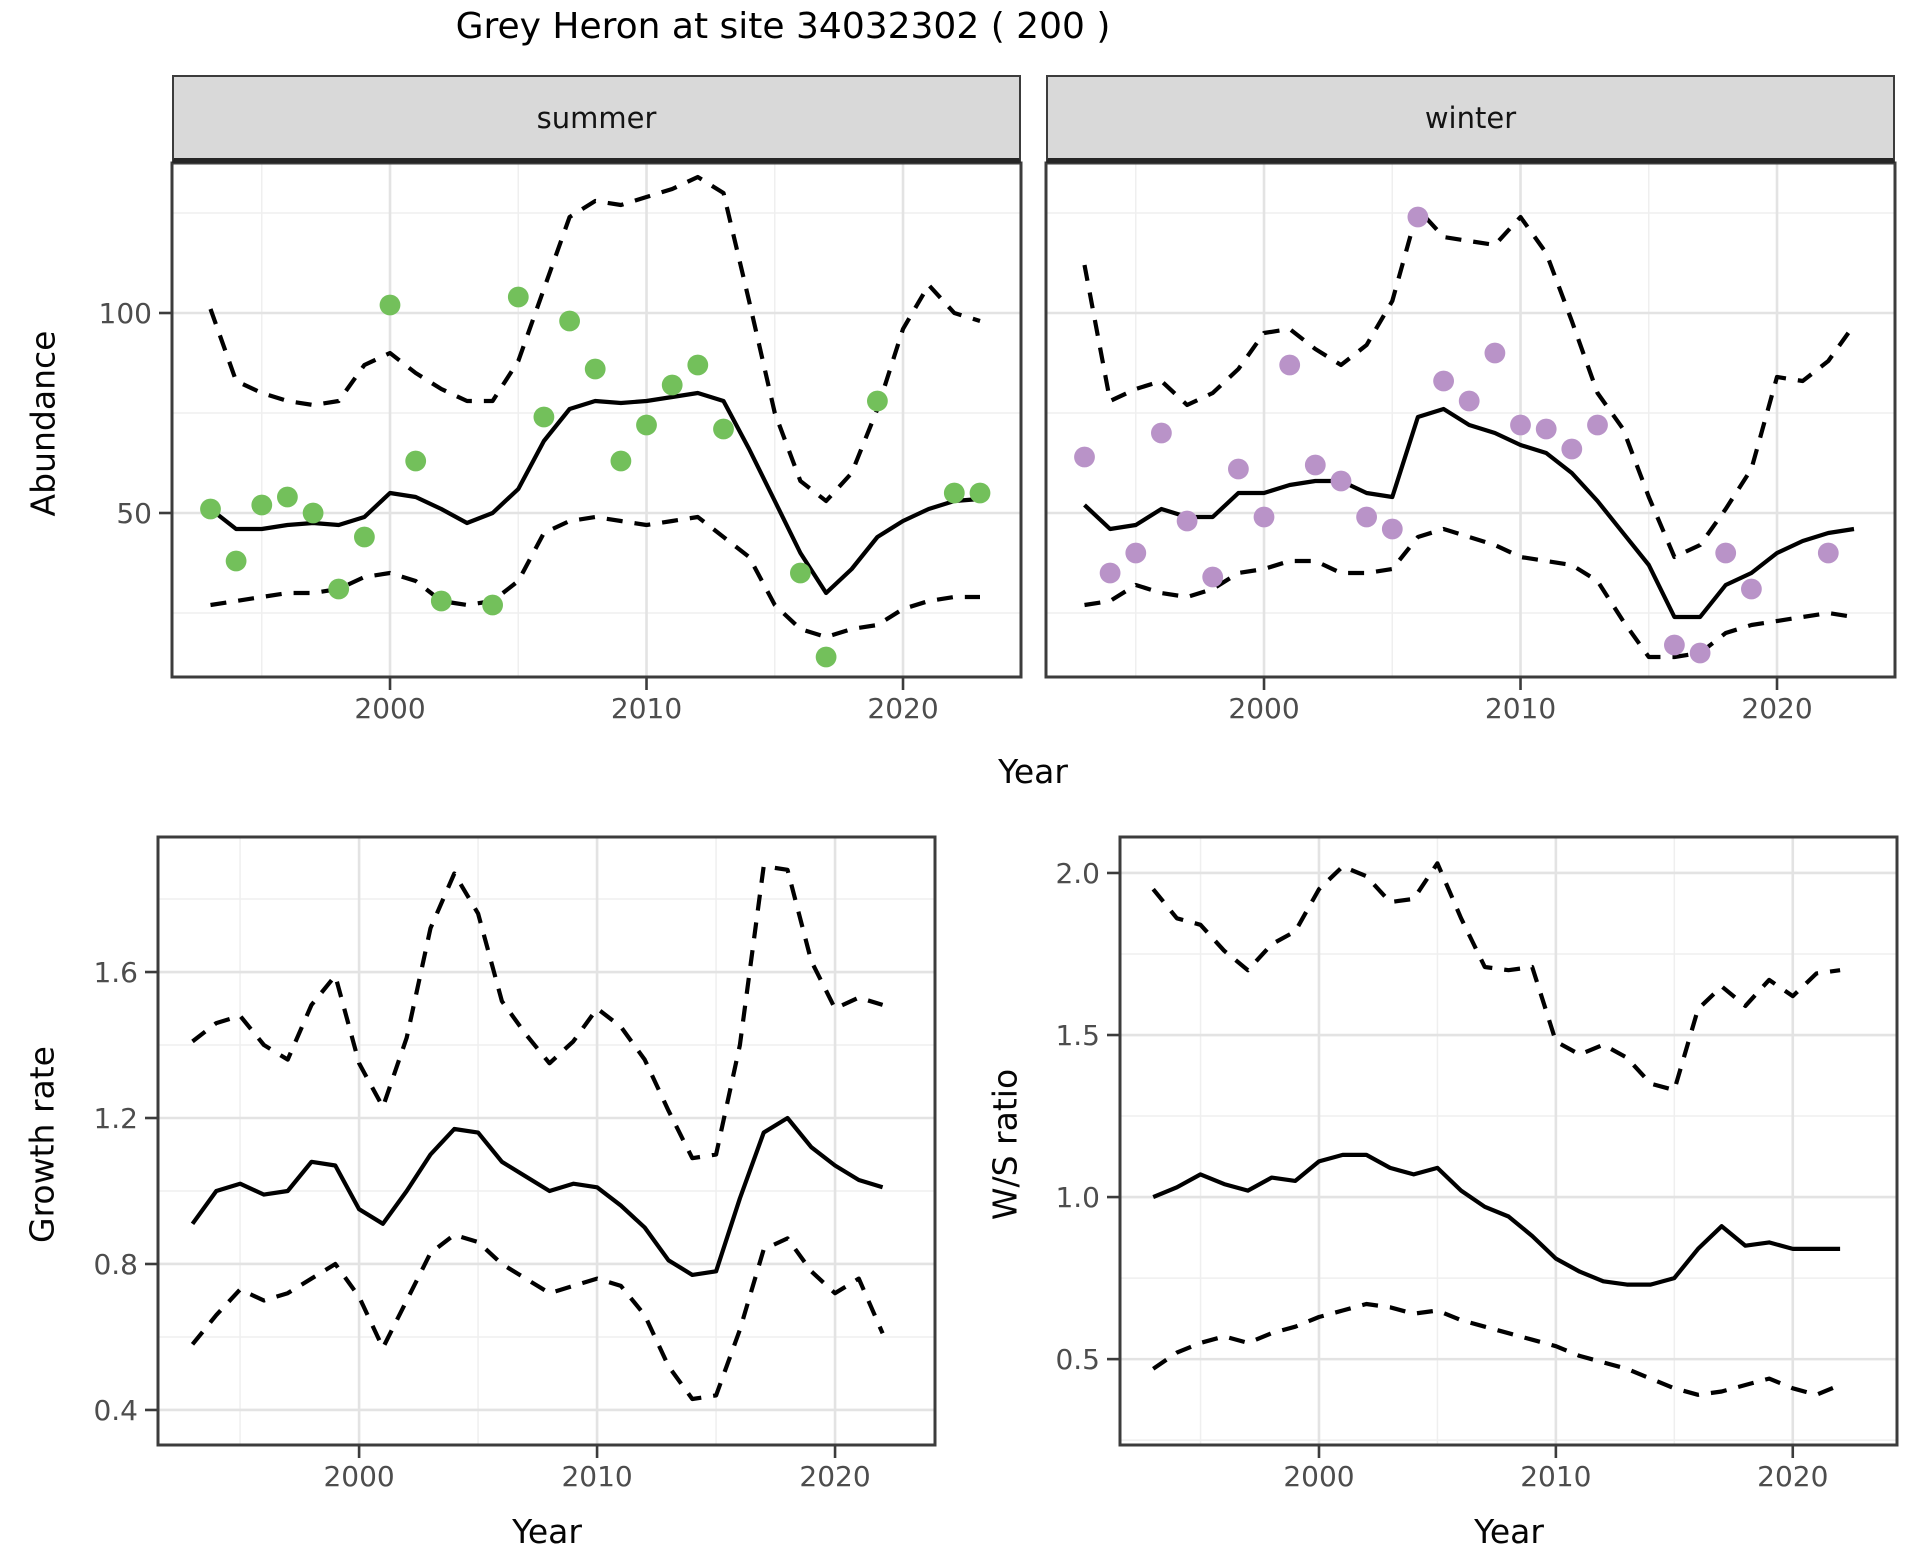  What do you see at coordinates (595, 493) in the screenshot?
I see `abundance-summer-fit-line` at bounding box center [595, 493].